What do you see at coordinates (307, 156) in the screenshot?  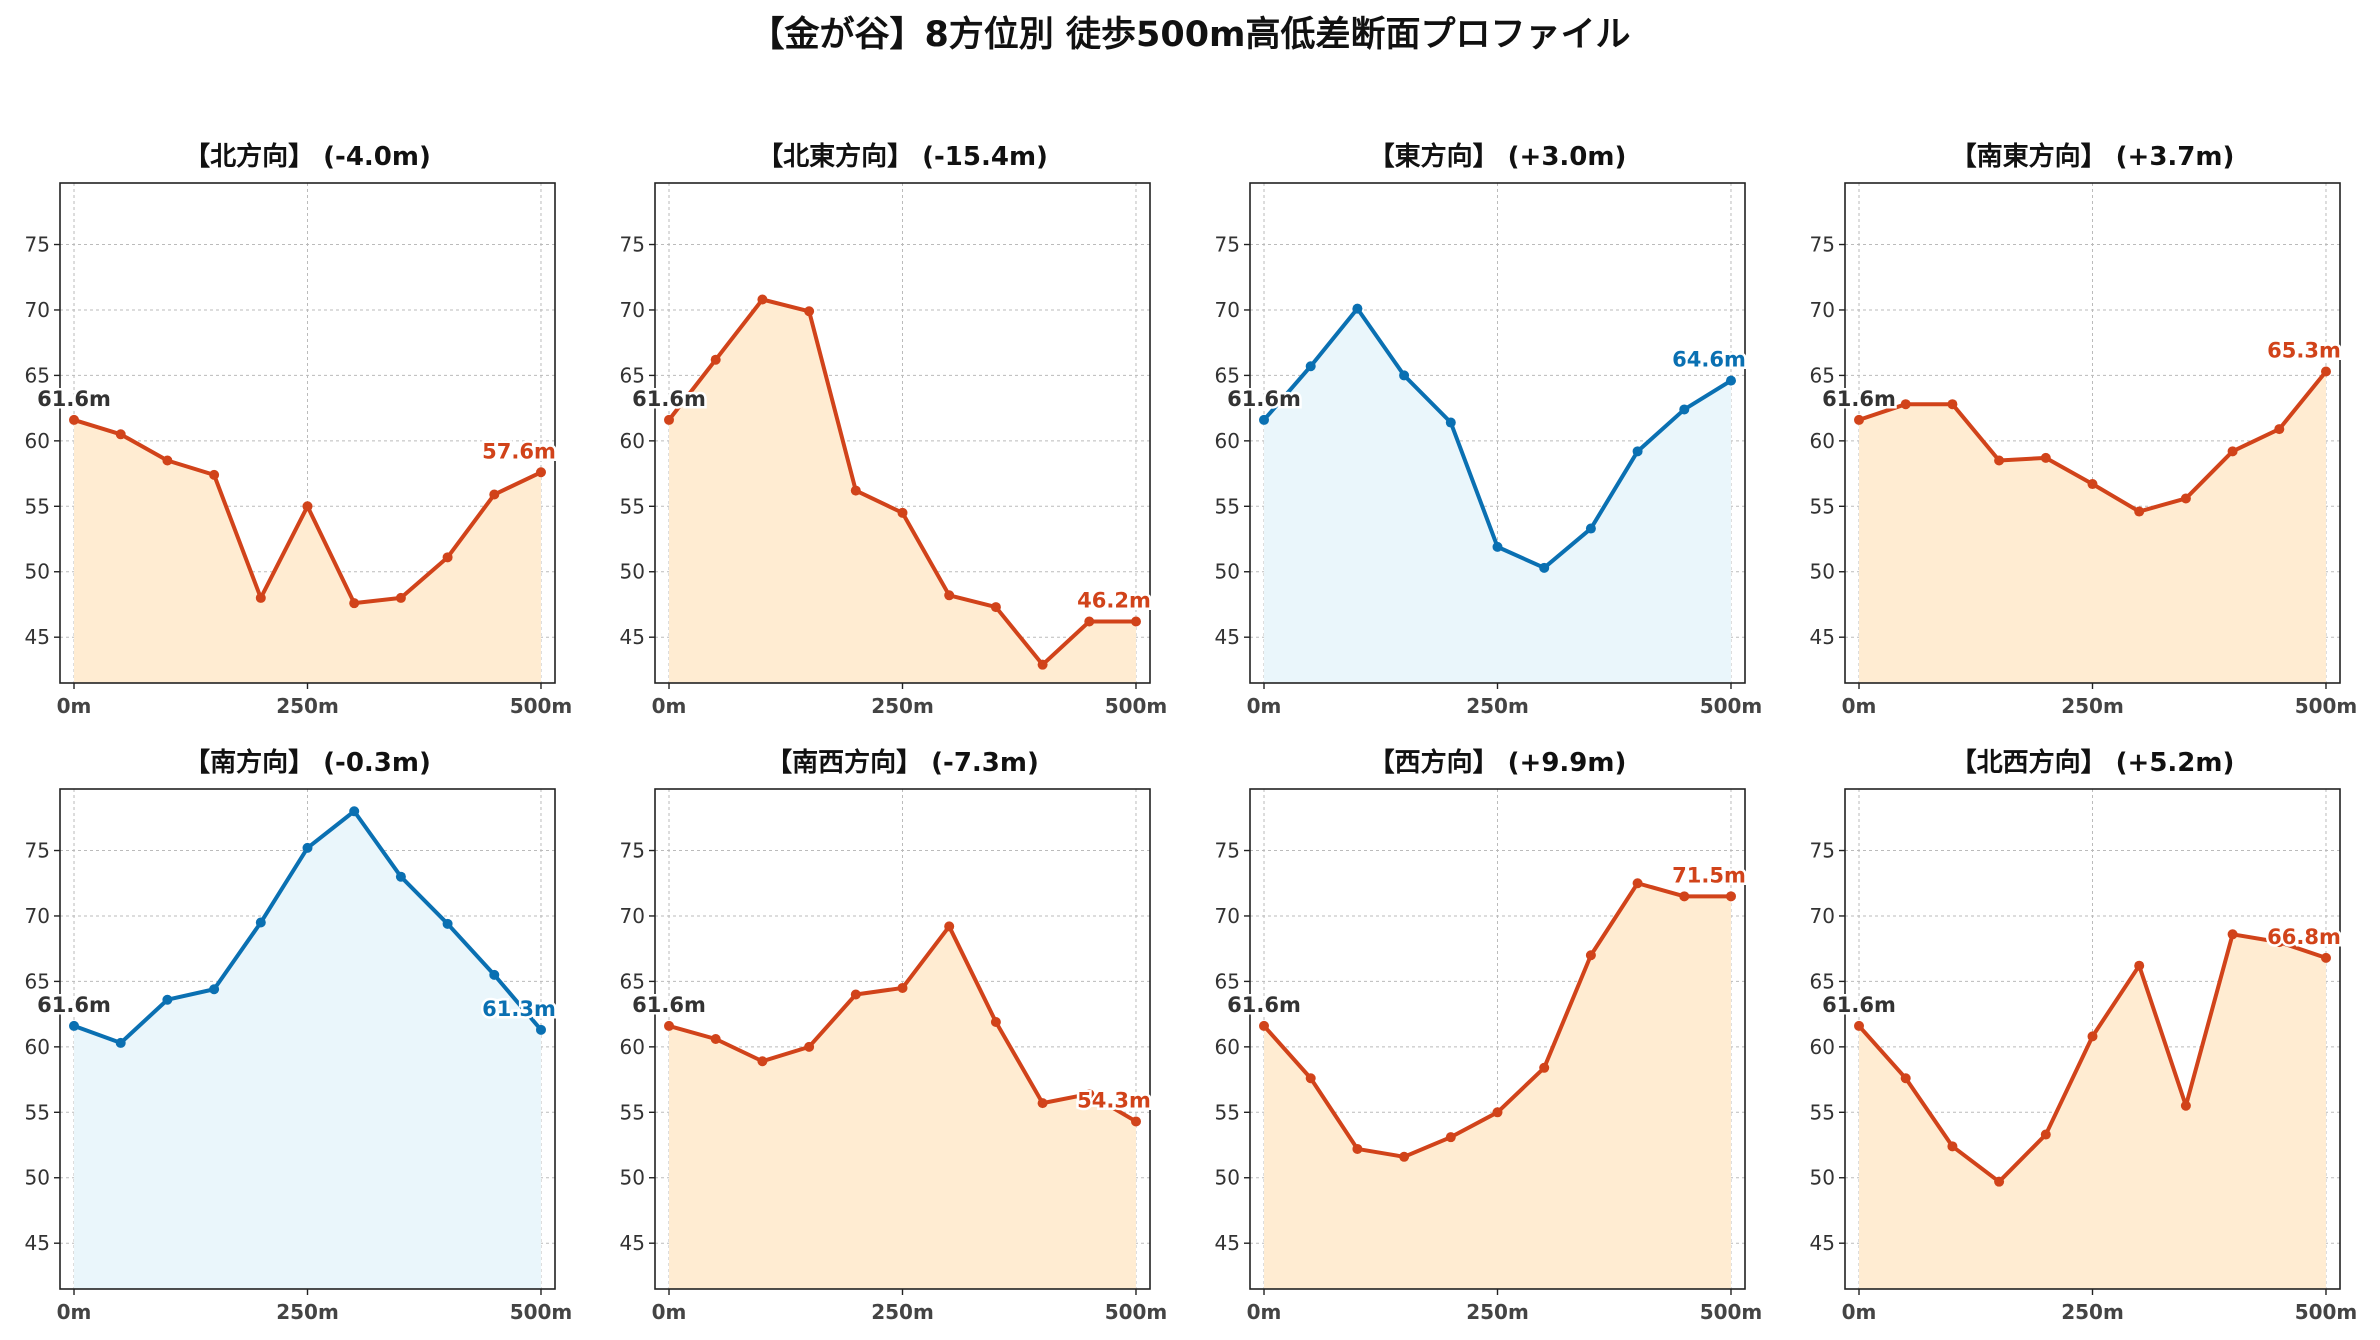 I see `subplot-title: 【北方向】 (-4.0m)` at bounding box center [307, 156].